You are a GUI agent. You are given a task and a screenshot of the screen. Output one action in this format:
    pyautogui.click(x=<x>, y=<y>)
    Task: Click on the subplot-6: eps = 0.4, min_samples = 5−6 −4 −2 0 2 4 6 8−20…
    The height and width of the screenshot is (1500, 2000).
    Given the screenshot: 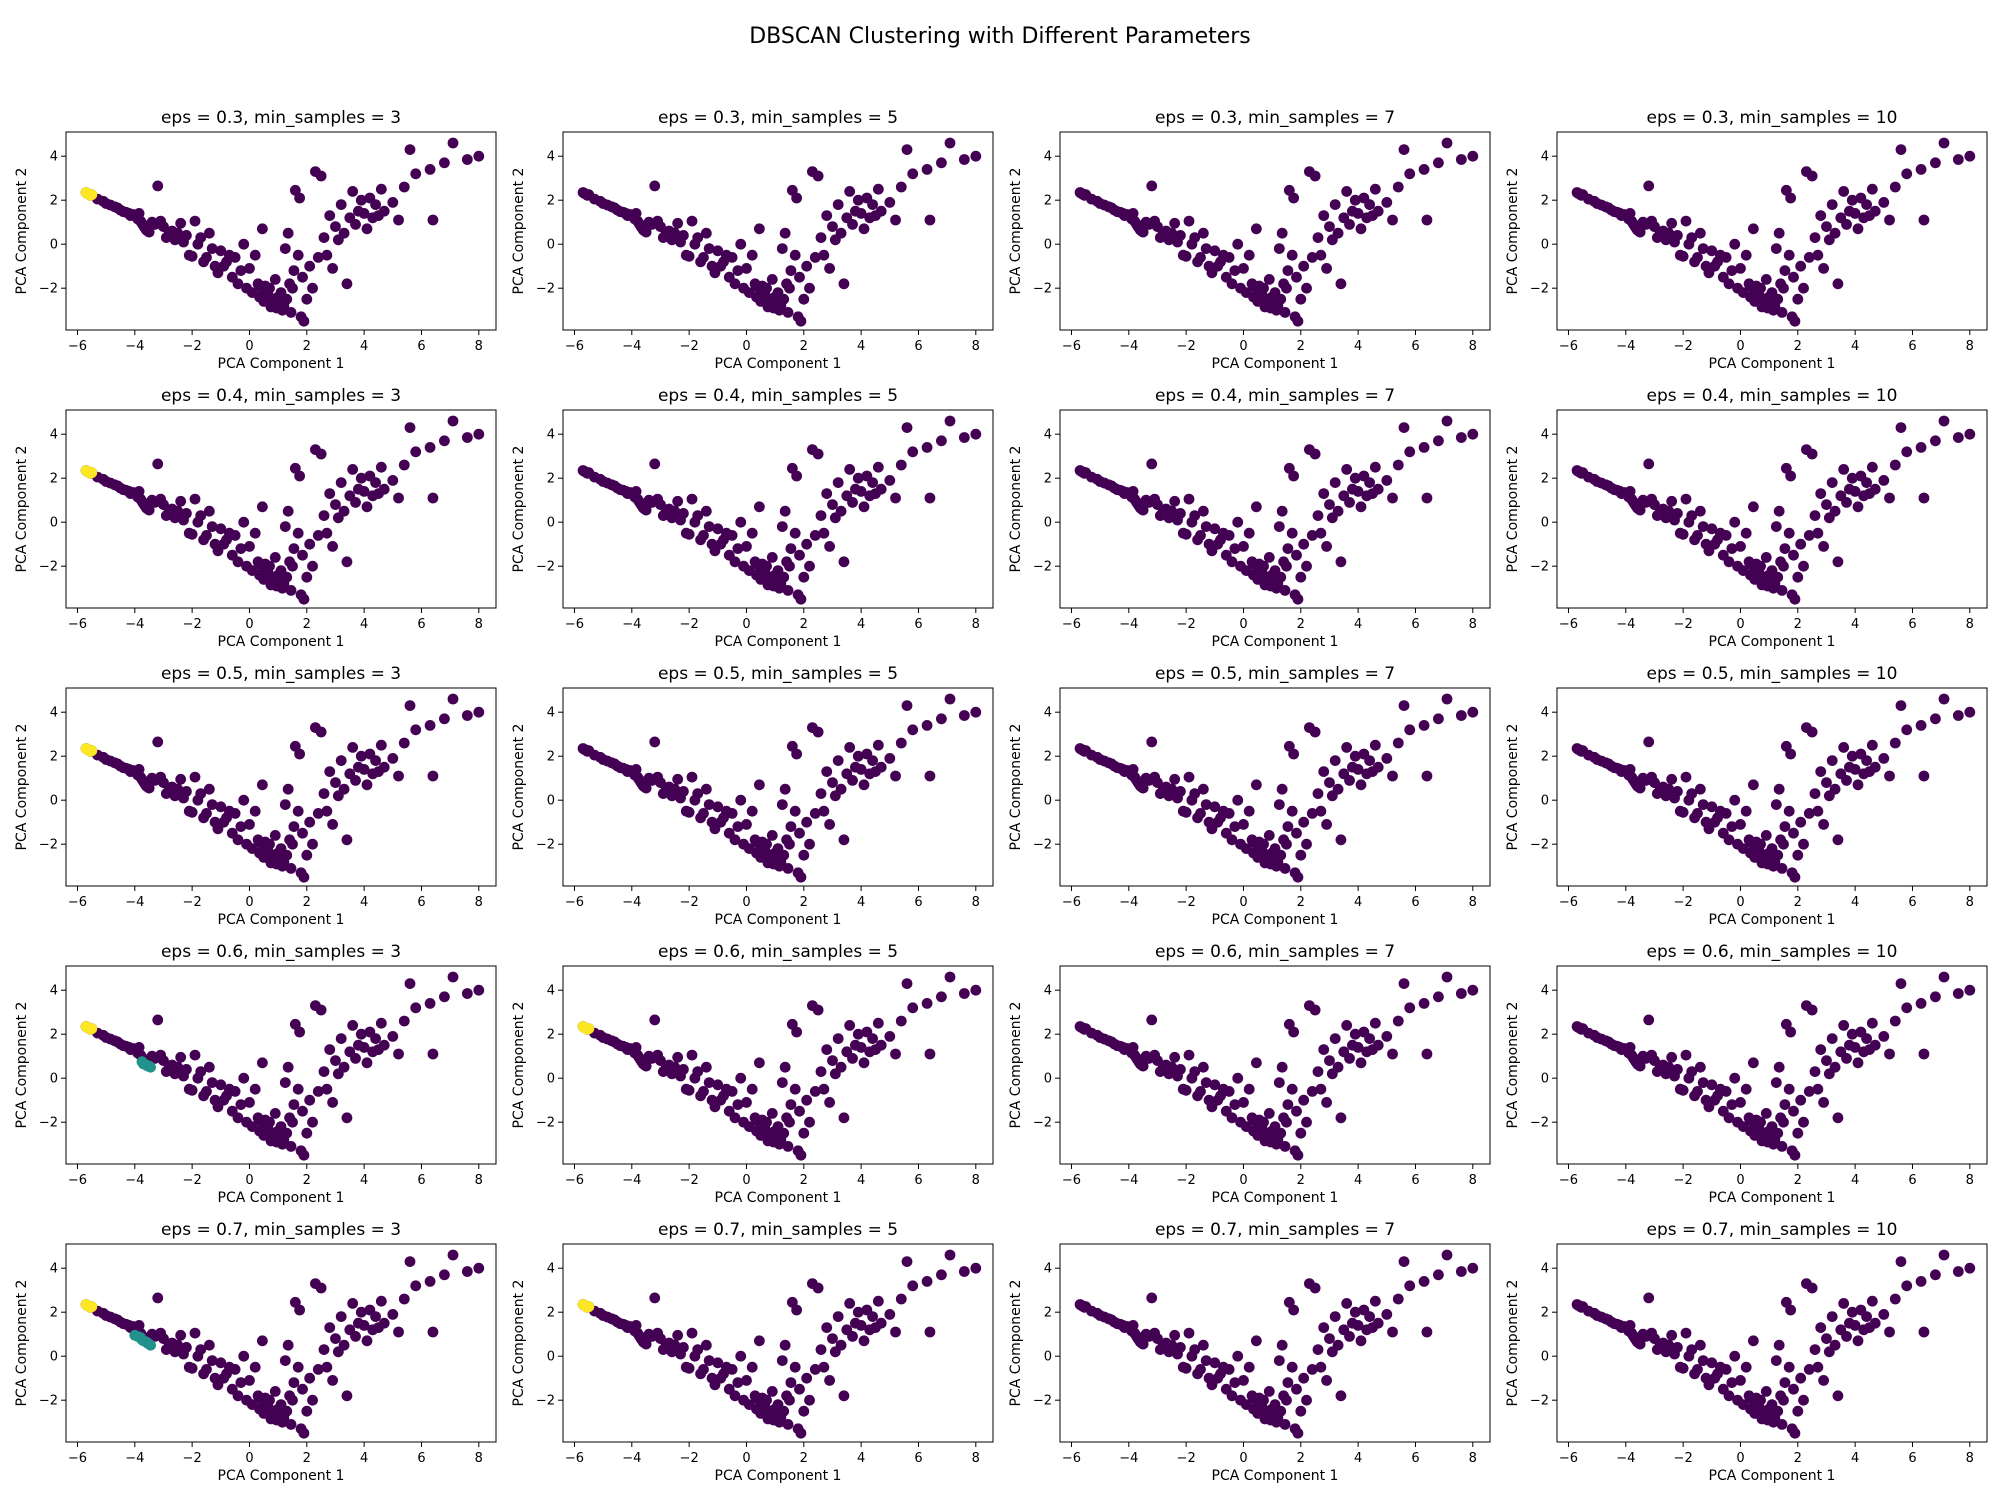 What is the action you would take?
    pyautogui.click(x=752, y=518)
    